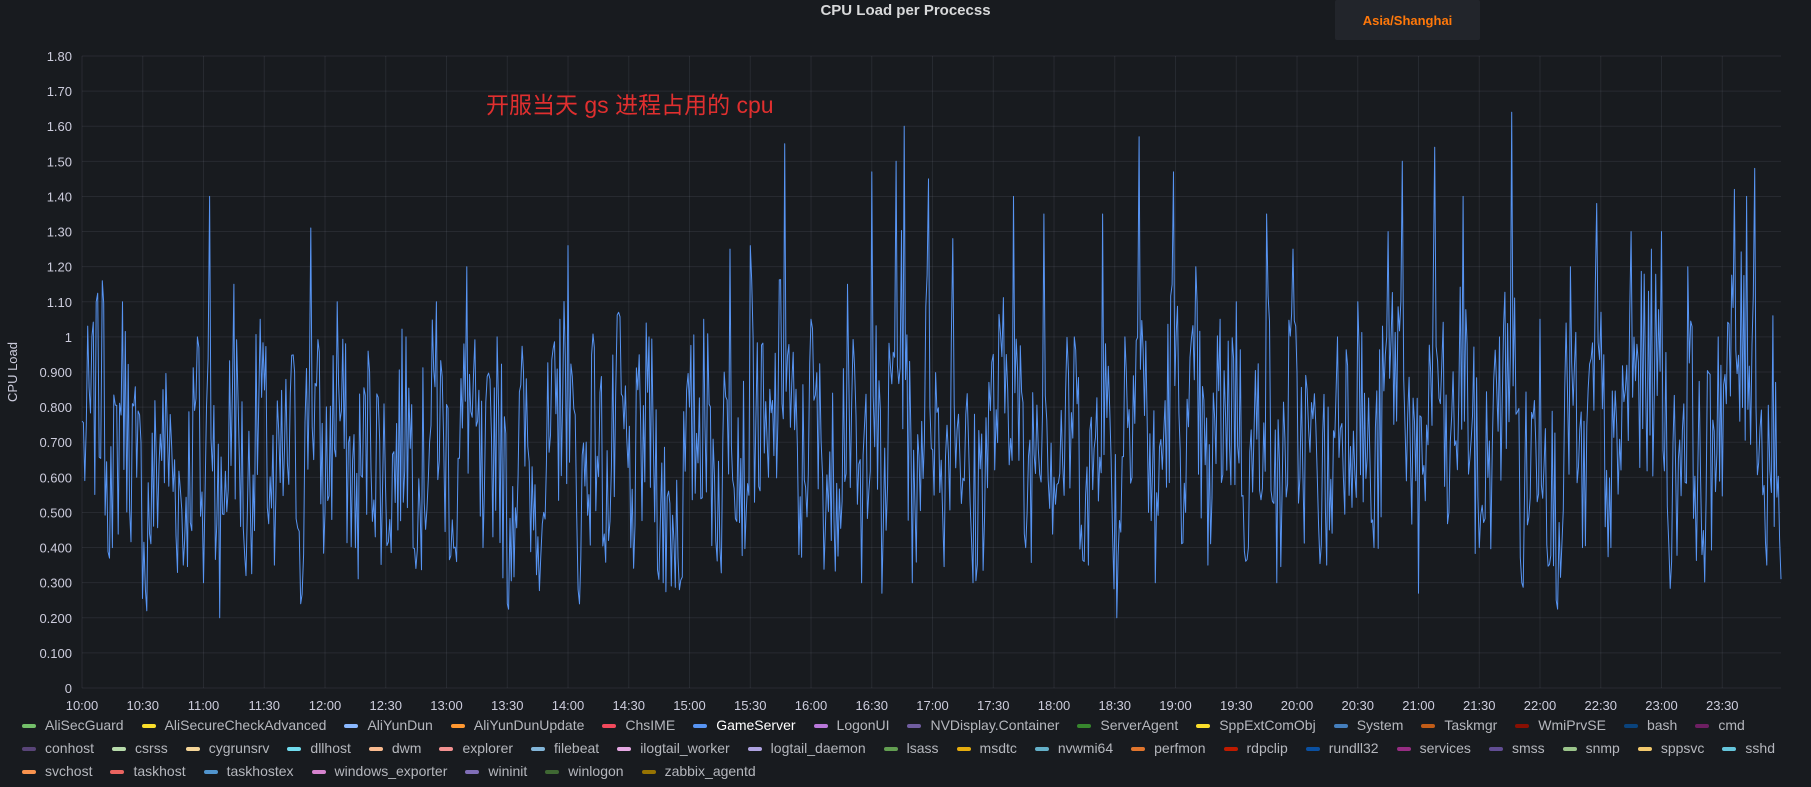  Describe the element at coordinates (986, 748) in the screenshot. I see `legend-item: msdtc` at that location.